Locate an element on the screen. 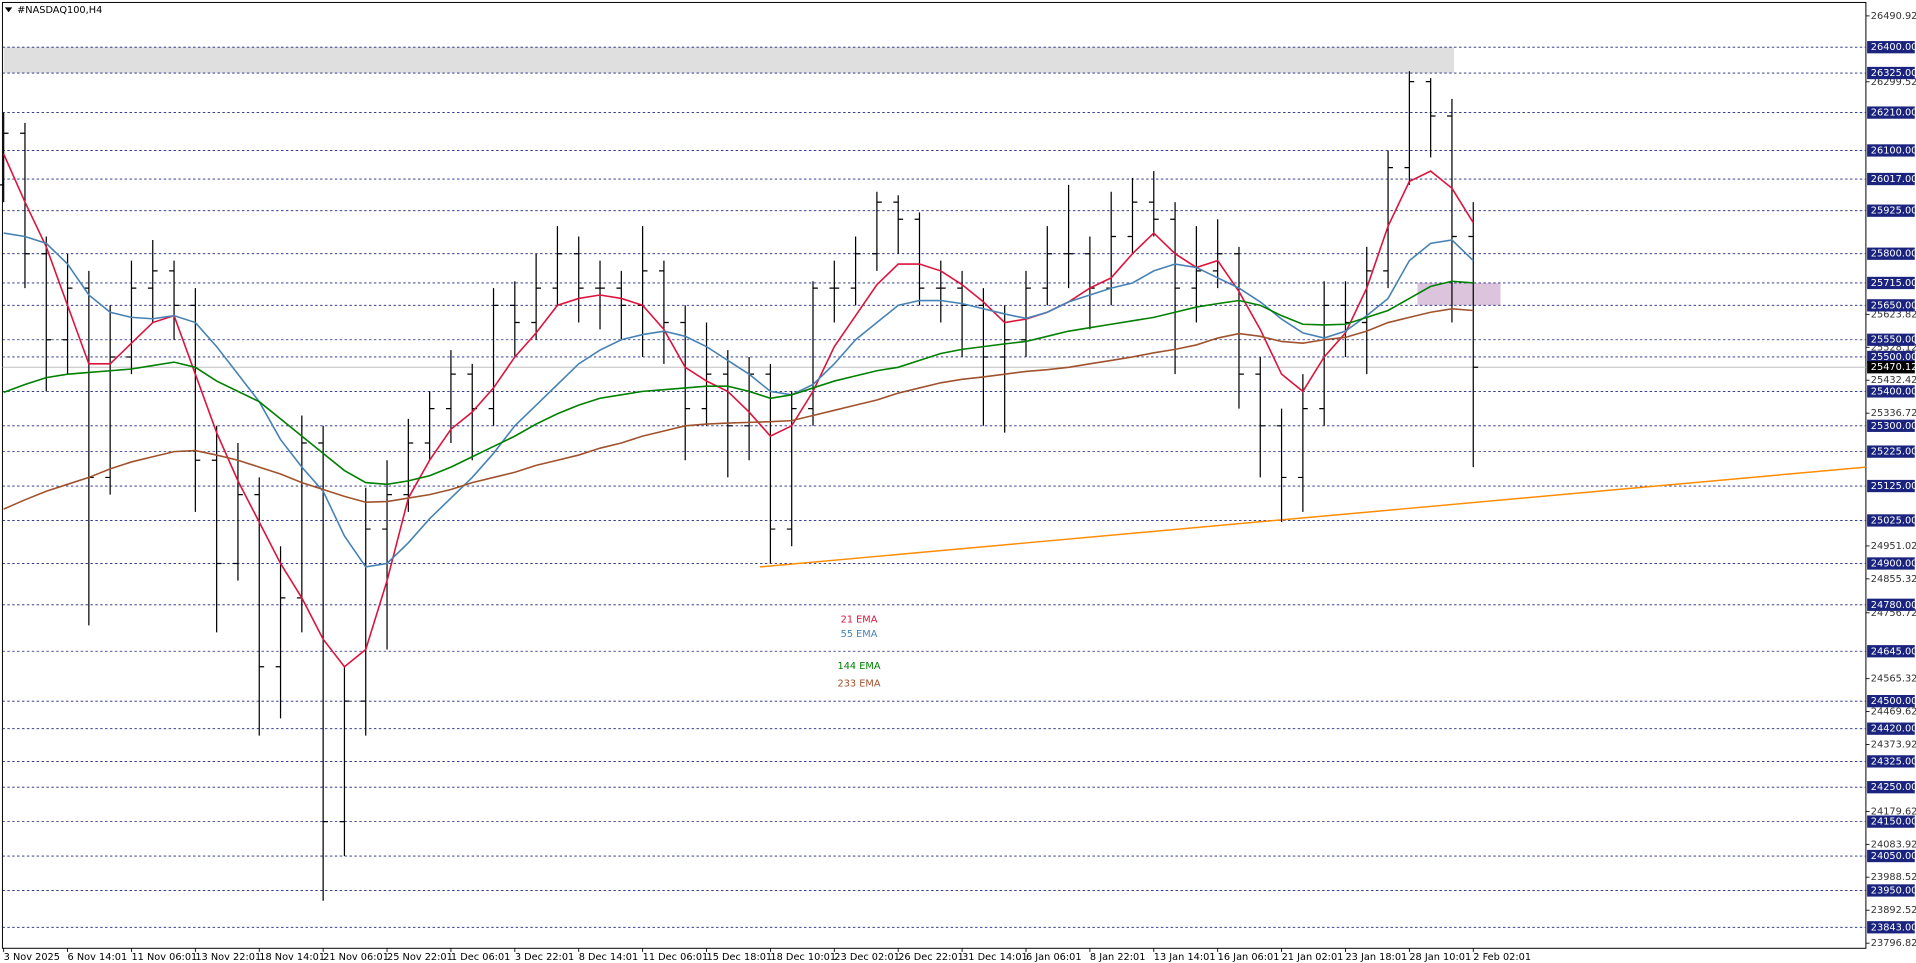 The image size is (1916, 963). level-label: 25025.00 is located at coordinates (1893, 520).